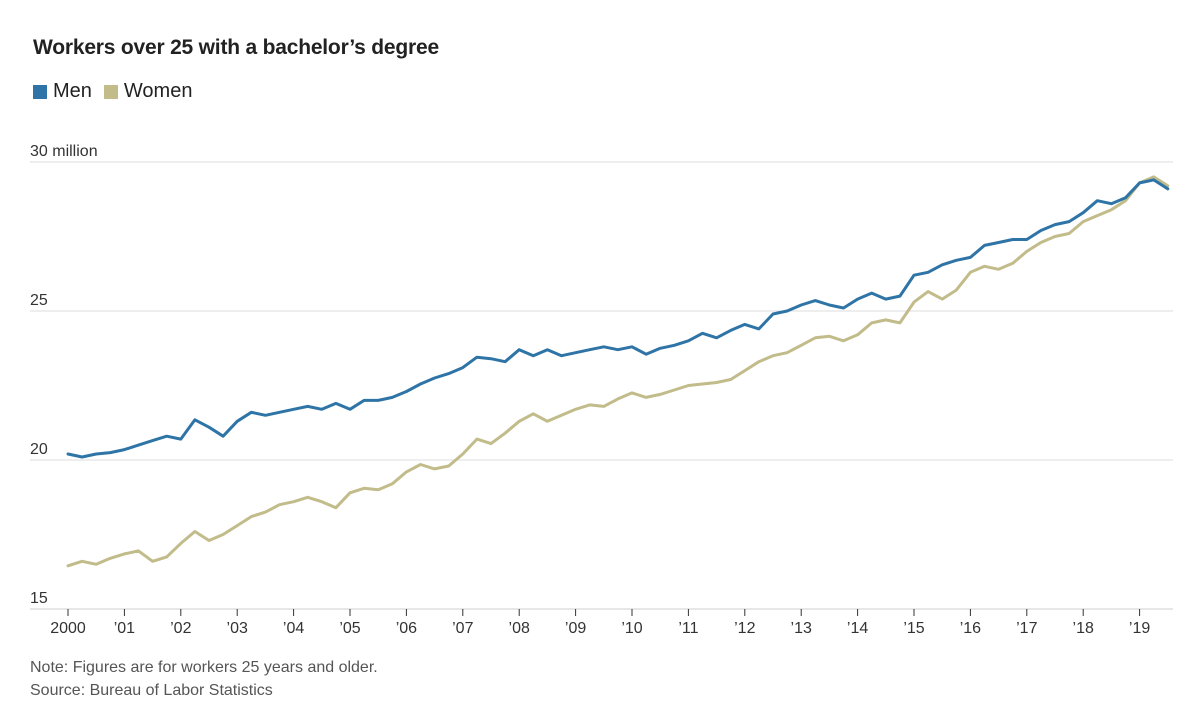 Image resolution: width=1200 pixels, height=710 pixels. What do you see at coordinates (39, 449) in the screenshot?
I see `y-tick-label: 20` at bounding box center [39, 449].